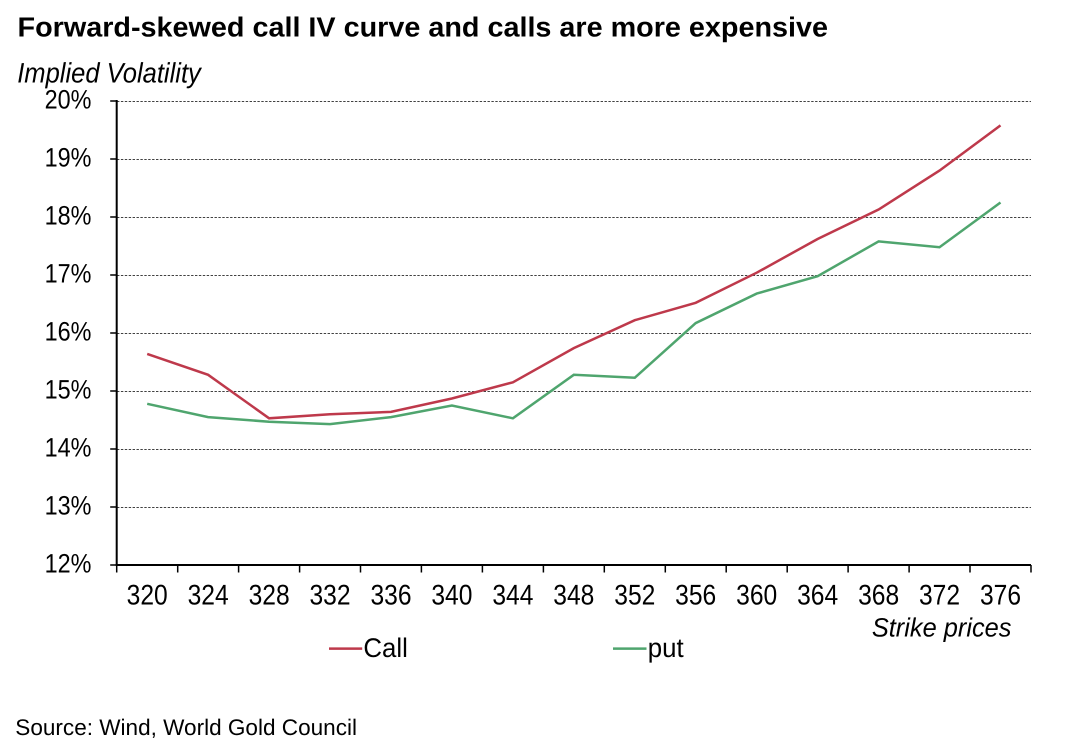 This screenshot has height=755, width=1079. What do you see at coordinates (695, 595) in the screenshot?
I see `svg-text: 356` at bounding box center [695, 595].